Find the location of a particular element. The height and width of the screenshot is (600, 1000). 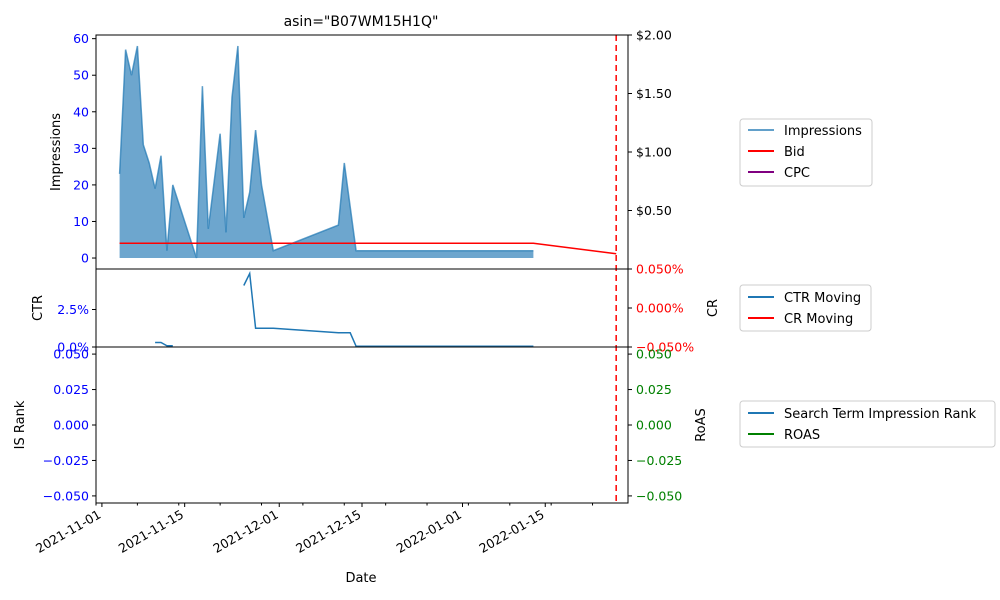

y-tick-label: 0.050 is located at coordinates (71, 354).